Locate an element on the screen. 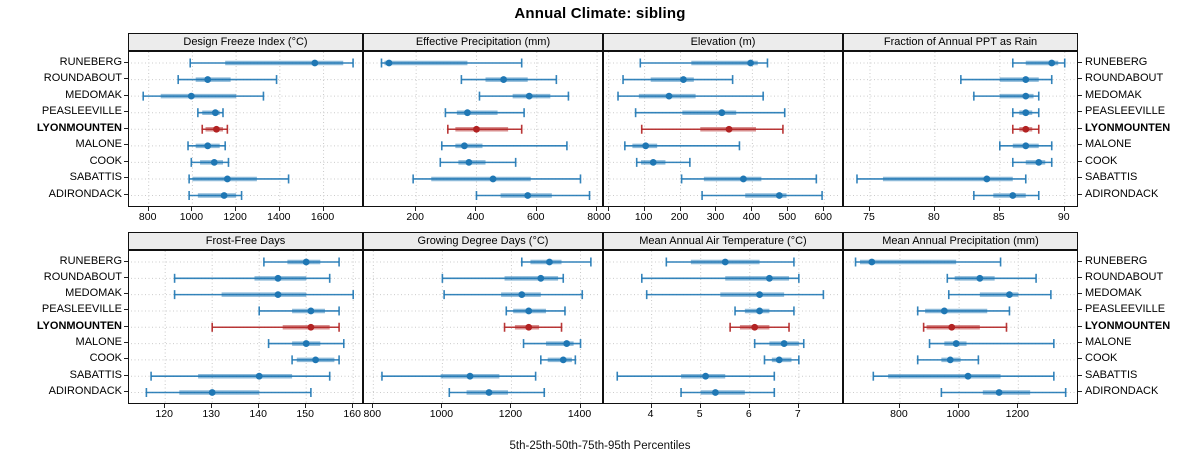  axis-tick-label: 600 is located at coordinates (535, 217).